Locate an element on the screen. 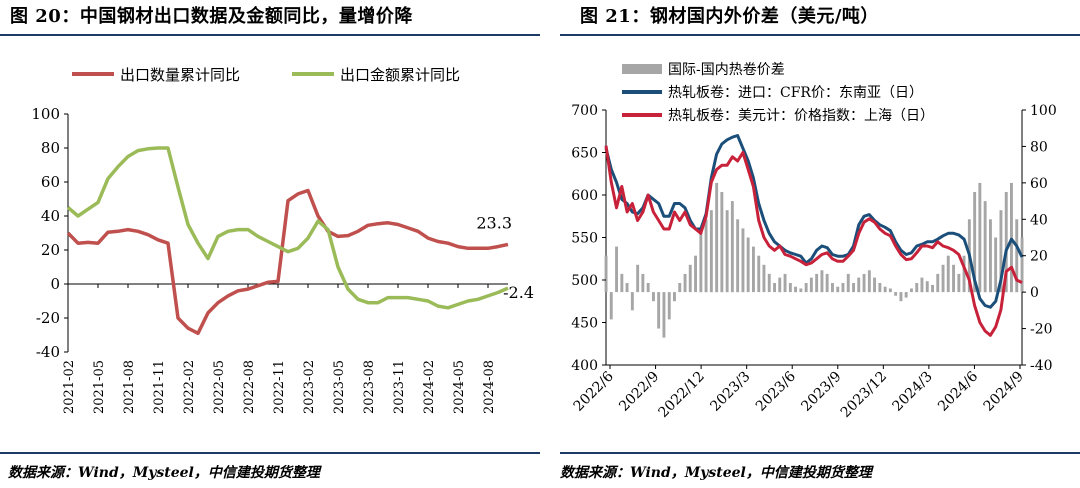 This screenshot has width=1080, height=488. left-y-tick-label: 0 is located at coordinates (55, 284).